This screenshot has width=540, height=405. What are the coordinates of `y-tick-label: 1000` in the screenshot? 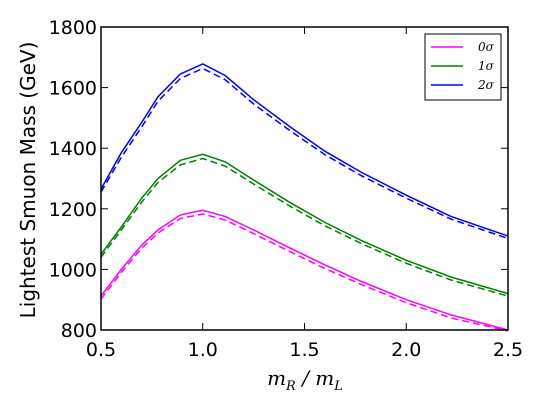 It's located at (73, 270).